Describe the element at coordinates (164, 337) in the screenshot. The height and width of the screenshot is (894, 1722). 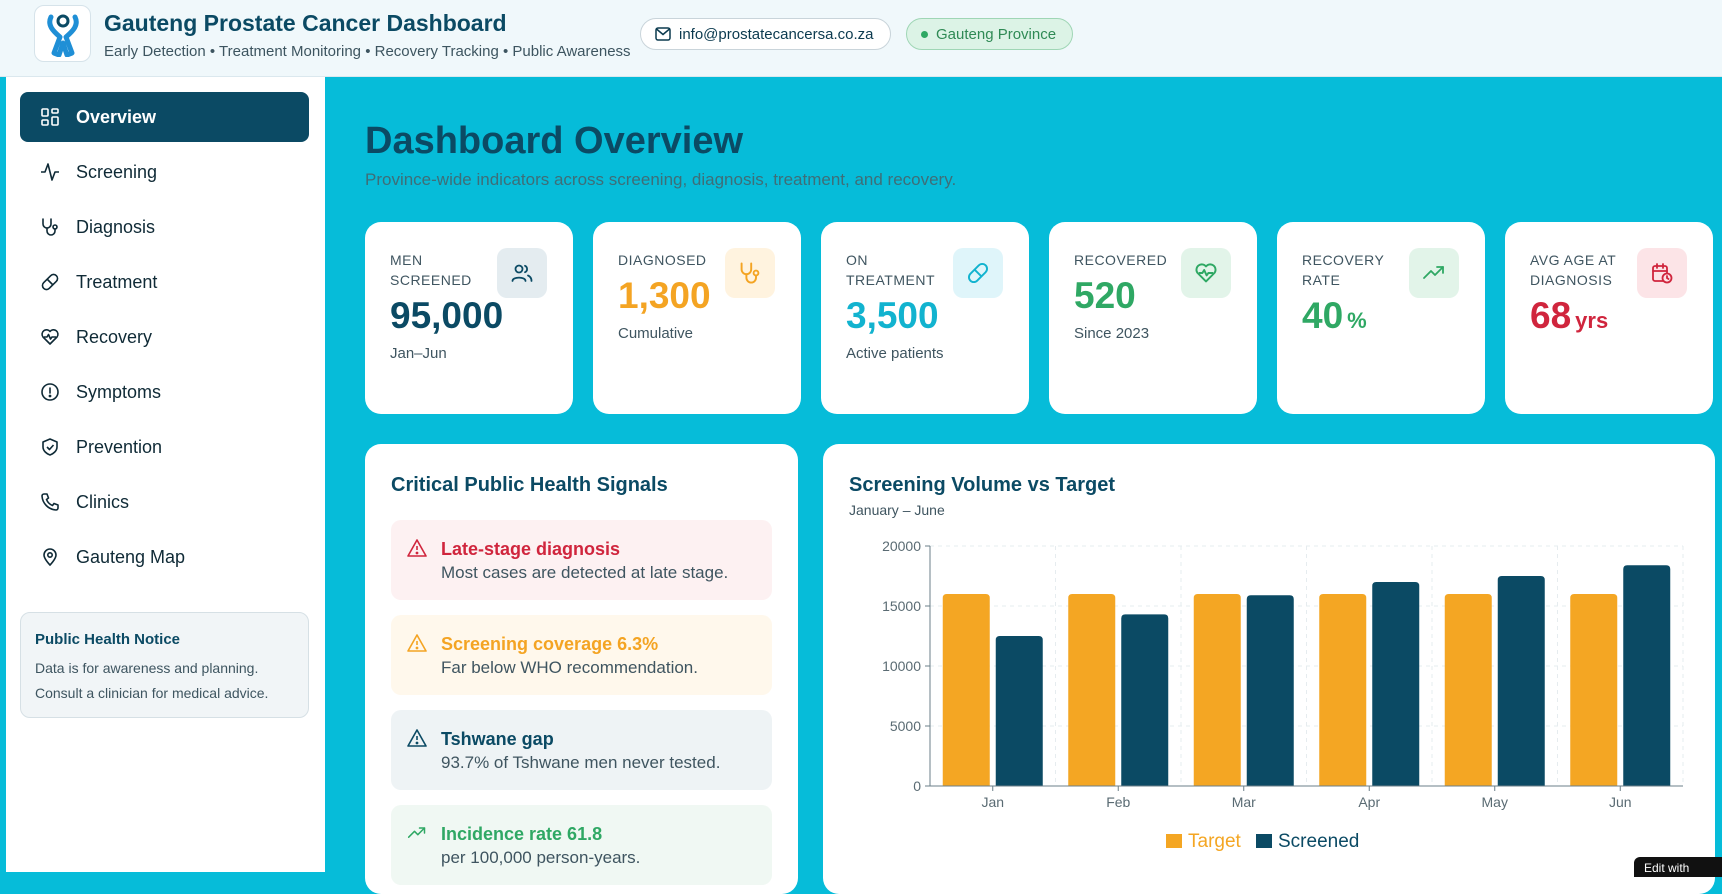
I see `sidebar-item-recovery: Recovery` at that location.